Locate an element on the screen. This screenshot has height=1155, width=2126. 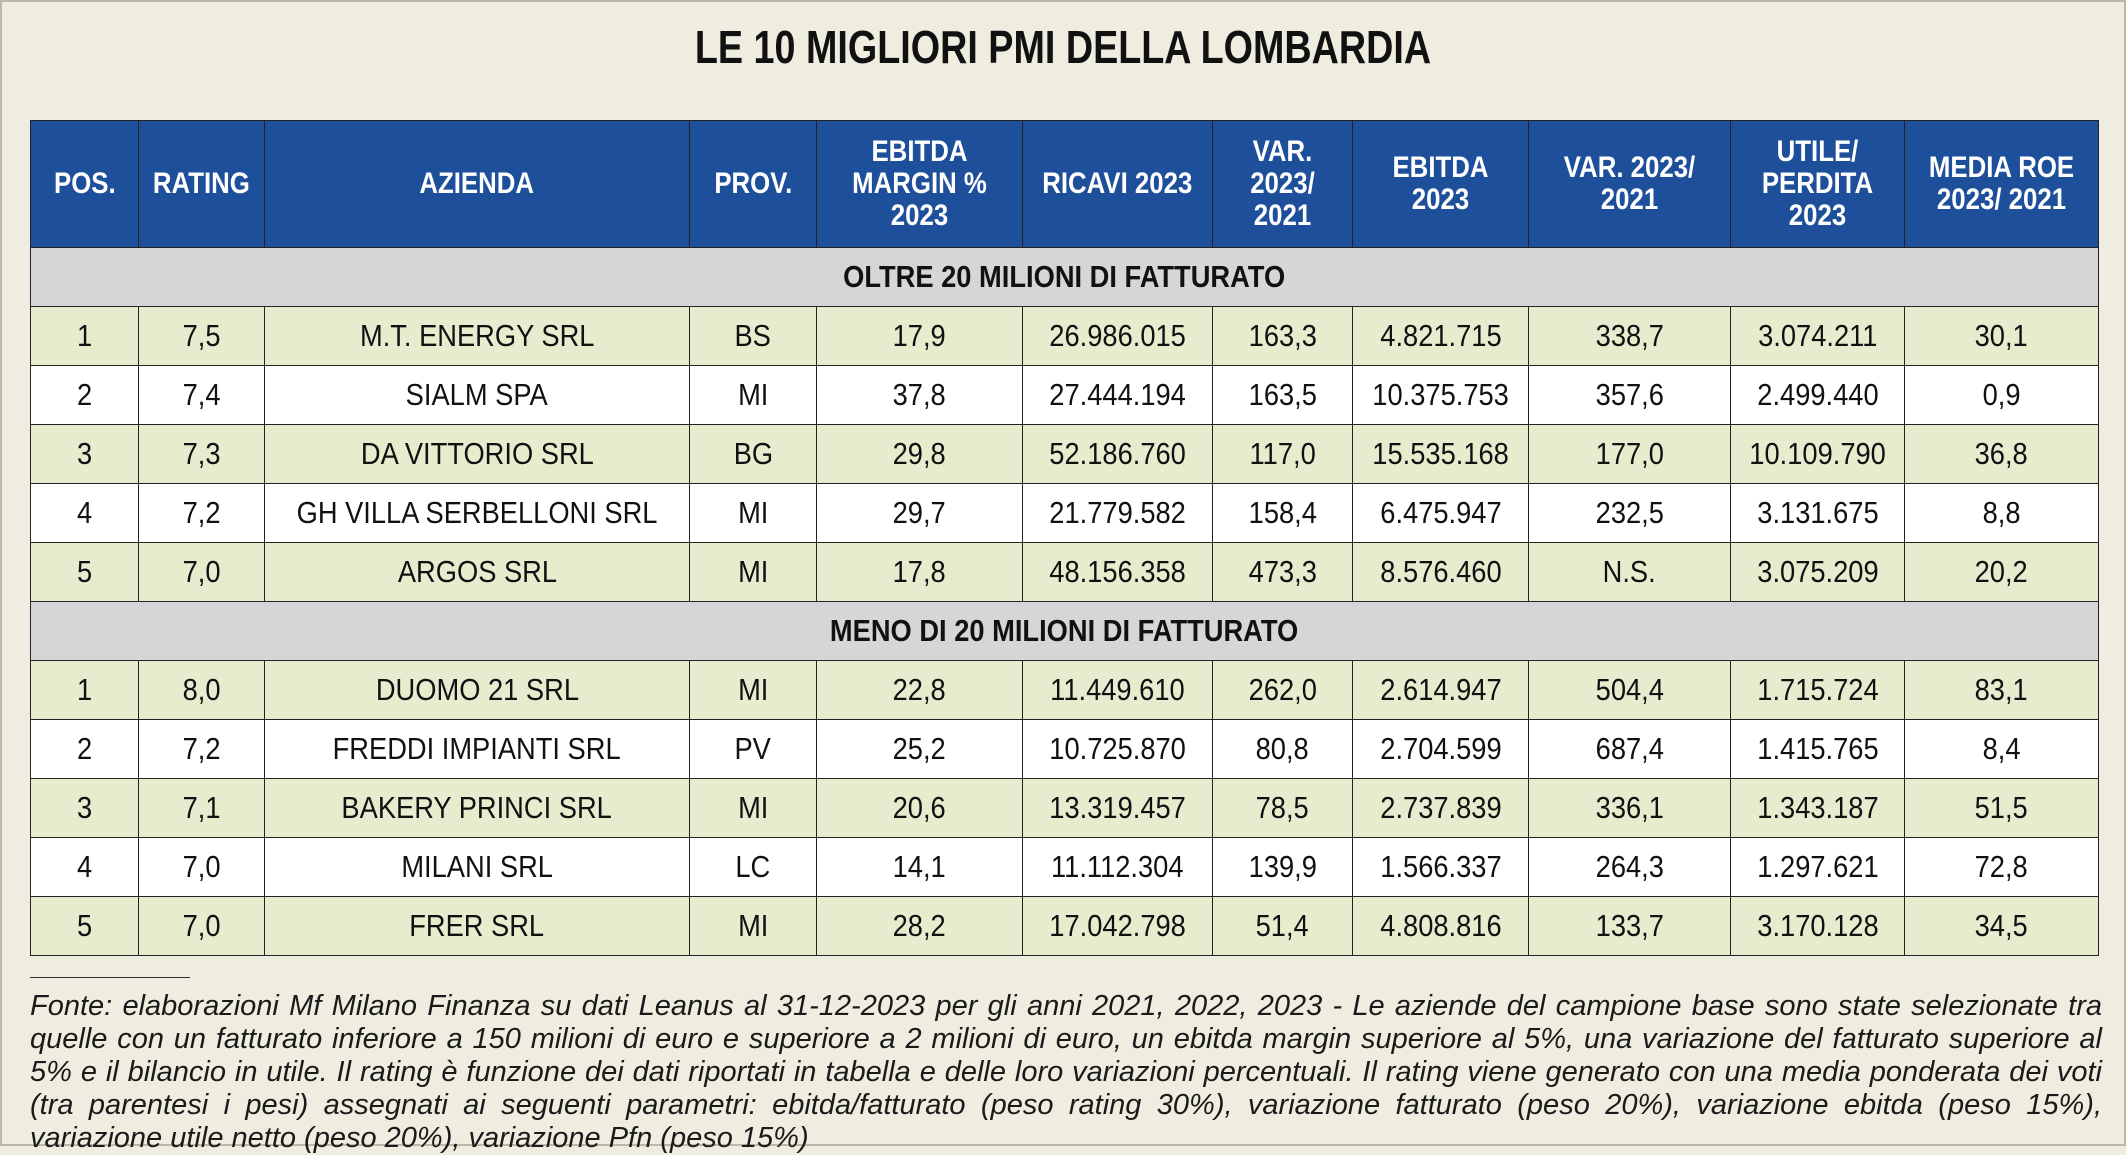
azienda-cell: SIALM SPA is located at coordinates (477, 395).